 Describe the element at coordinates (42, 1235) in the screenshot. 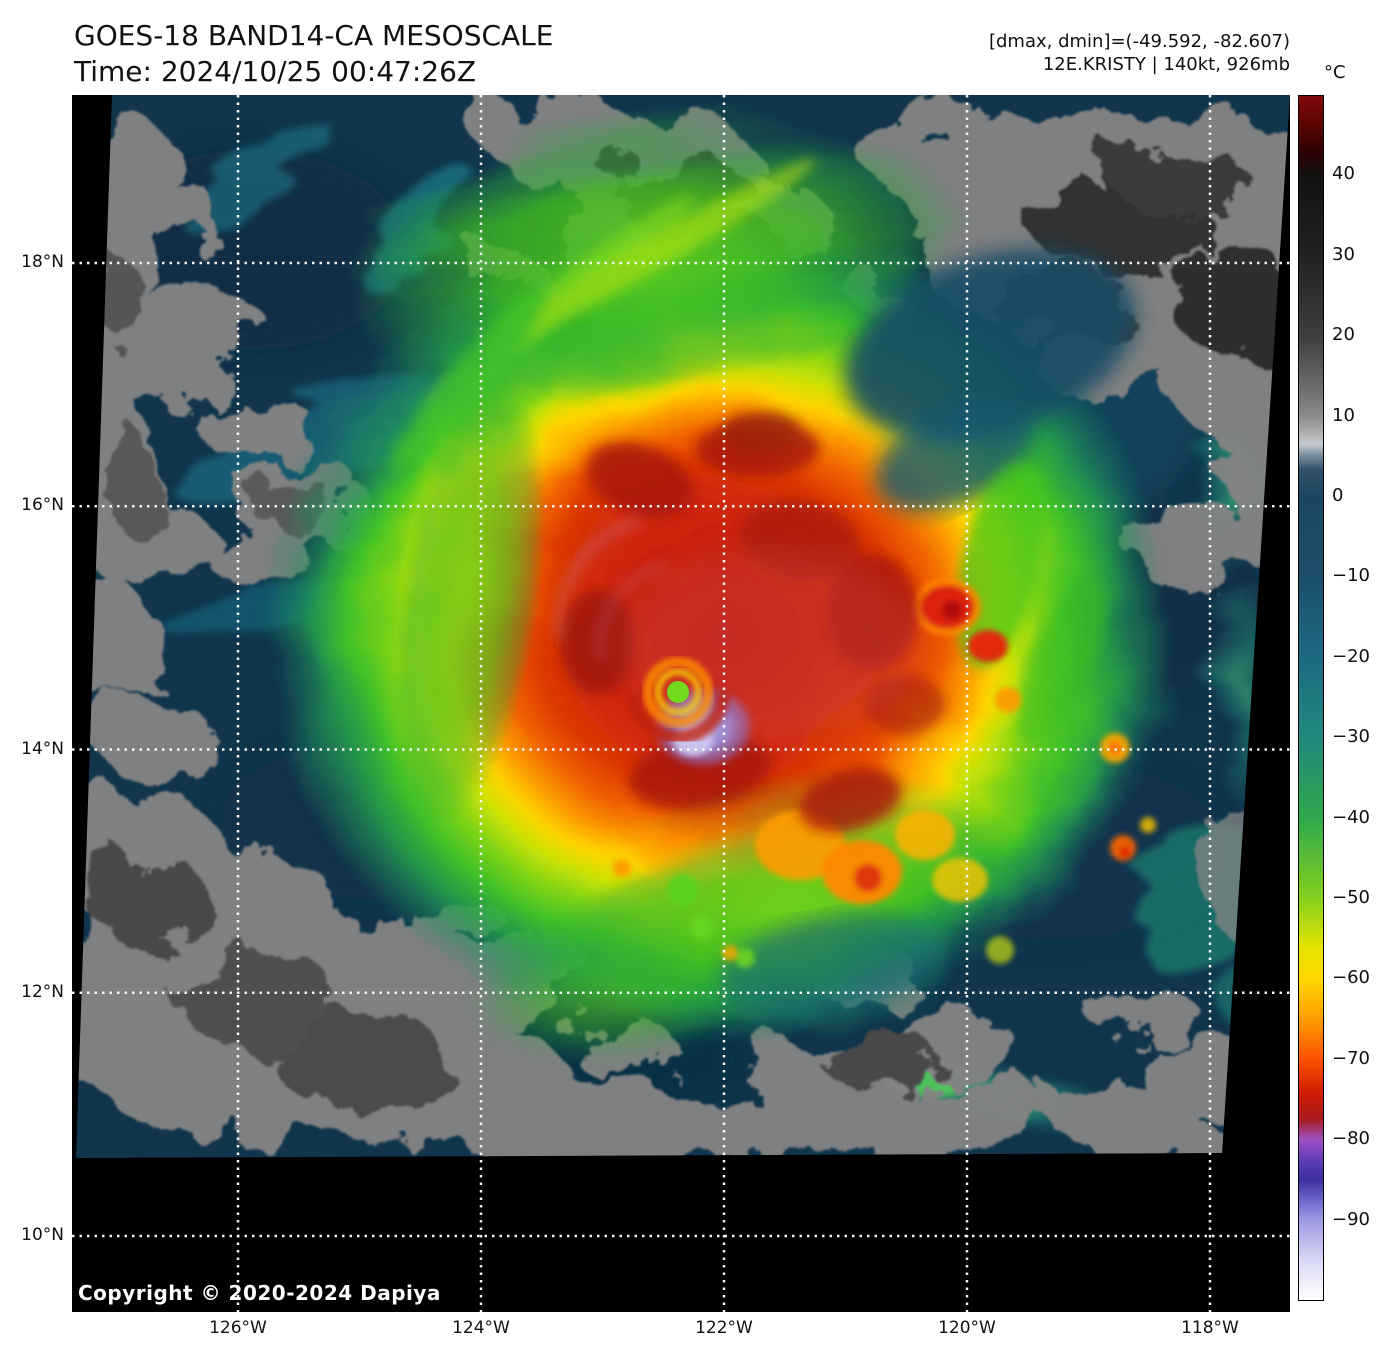

I see `lat-tick-label: 10°N` at that location.